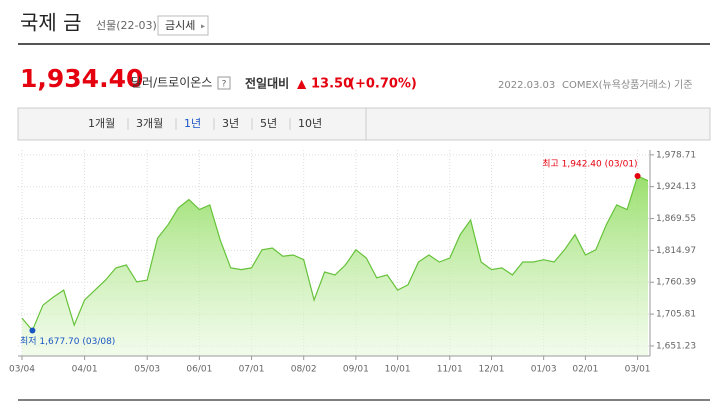 The width and height of the screenshot is (728, 416). What do you see at coordinates (171, 83) in the screenshot?
I see `unit: 달러/트로이온스` at bounding box center [171, 83].